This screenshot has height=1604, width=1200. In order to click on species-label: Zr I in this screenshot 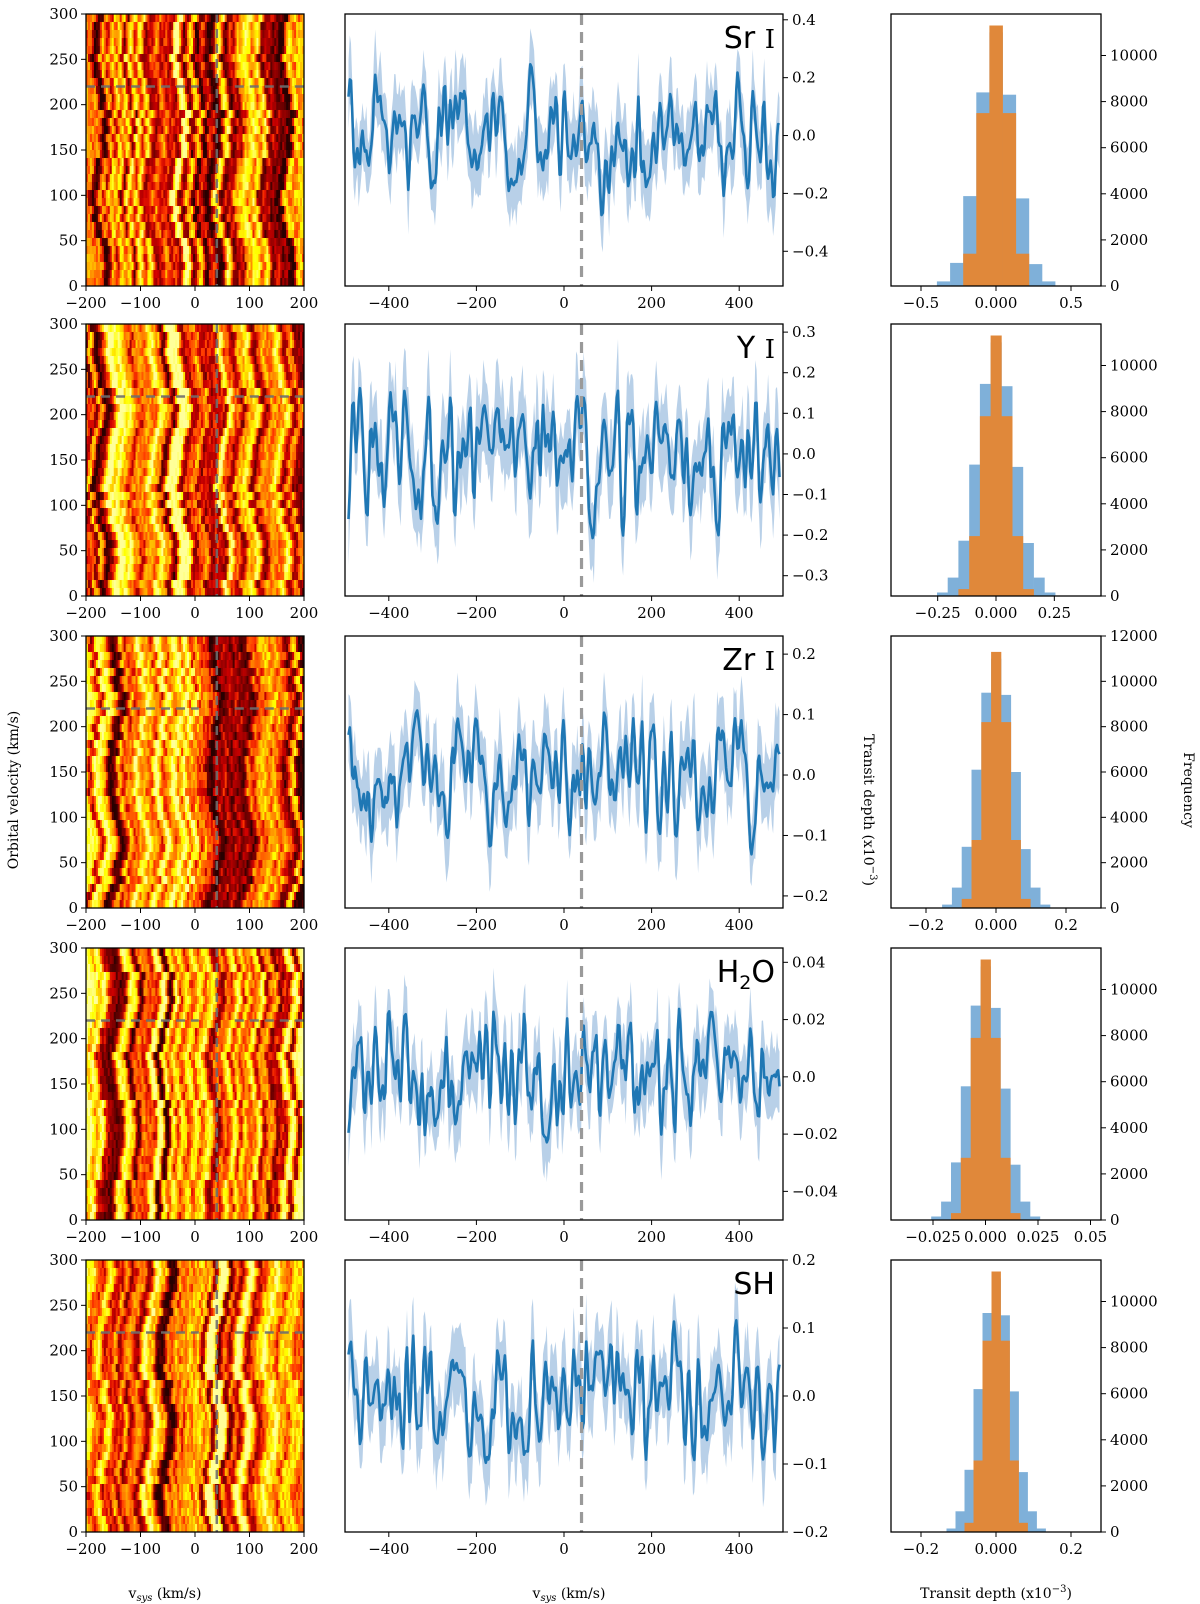, I will do `click(748, 660)`.